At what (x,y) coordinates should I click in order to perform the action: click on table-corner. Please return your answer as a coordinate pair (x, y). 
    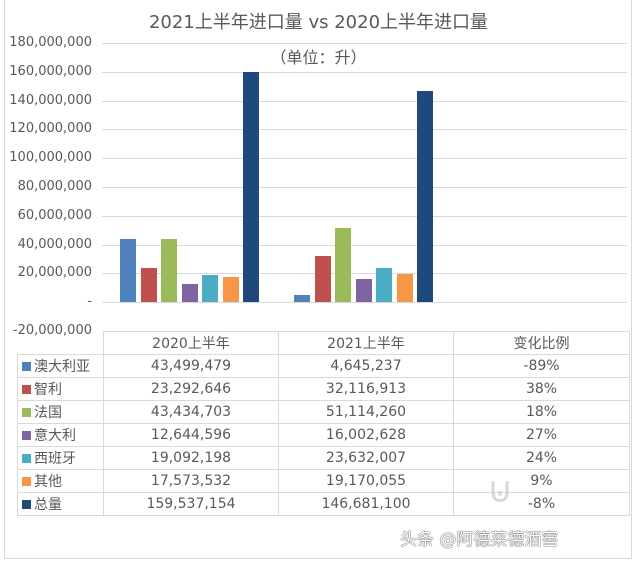
    Looking at the image, I should click on (60, 343).